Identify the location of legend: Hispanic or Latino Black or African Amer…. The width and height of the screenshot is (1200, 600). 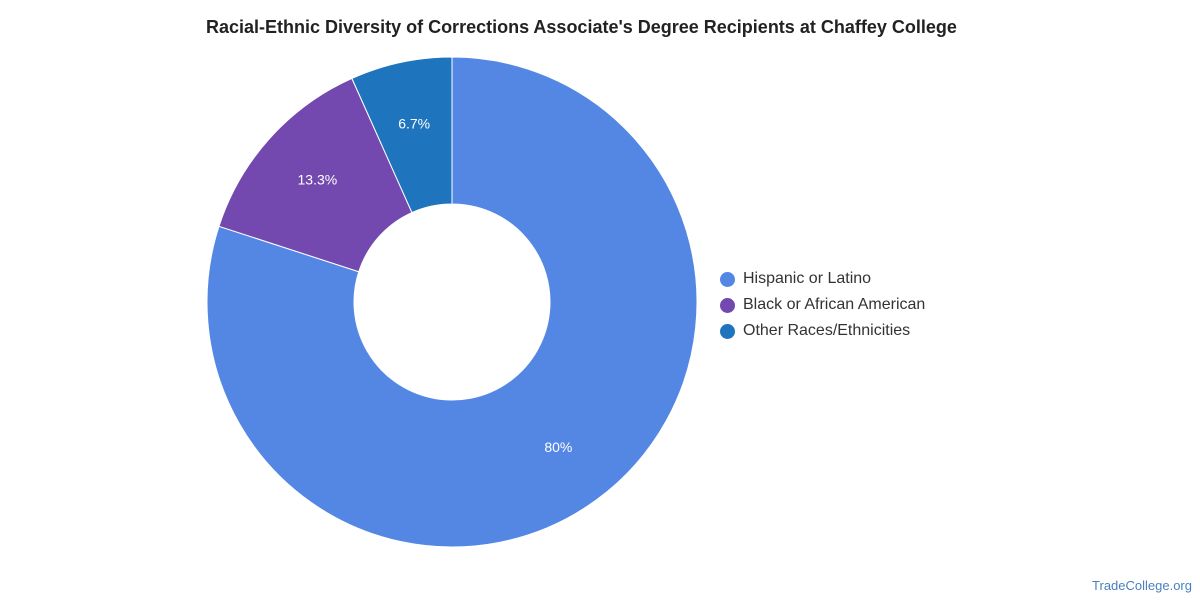
(822, 305).